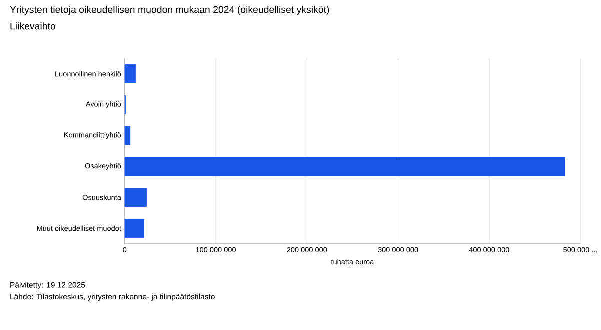  What do you see at coordinates (170, 11) in the screenshot?
I see `chart-title: Yritysten tietoja oikeudellisen muodon mukaan 2024 (oikeudelliset yksiköt)` at bounding box center [170, 11].